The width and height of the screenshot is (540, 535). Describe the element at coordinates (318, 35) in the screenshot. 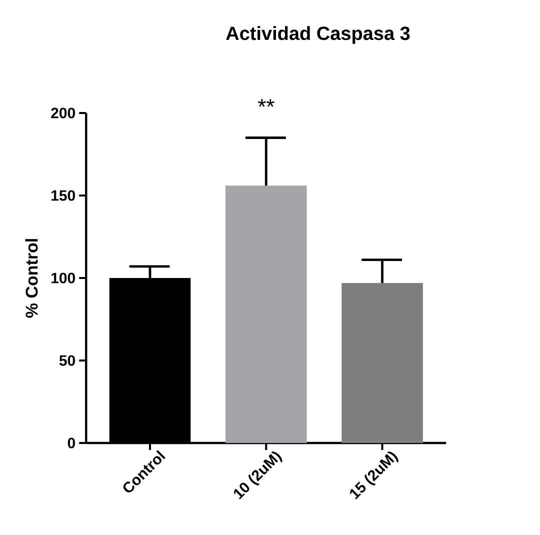

I see `chart-title: Actividad Caspasa 3` at that location.